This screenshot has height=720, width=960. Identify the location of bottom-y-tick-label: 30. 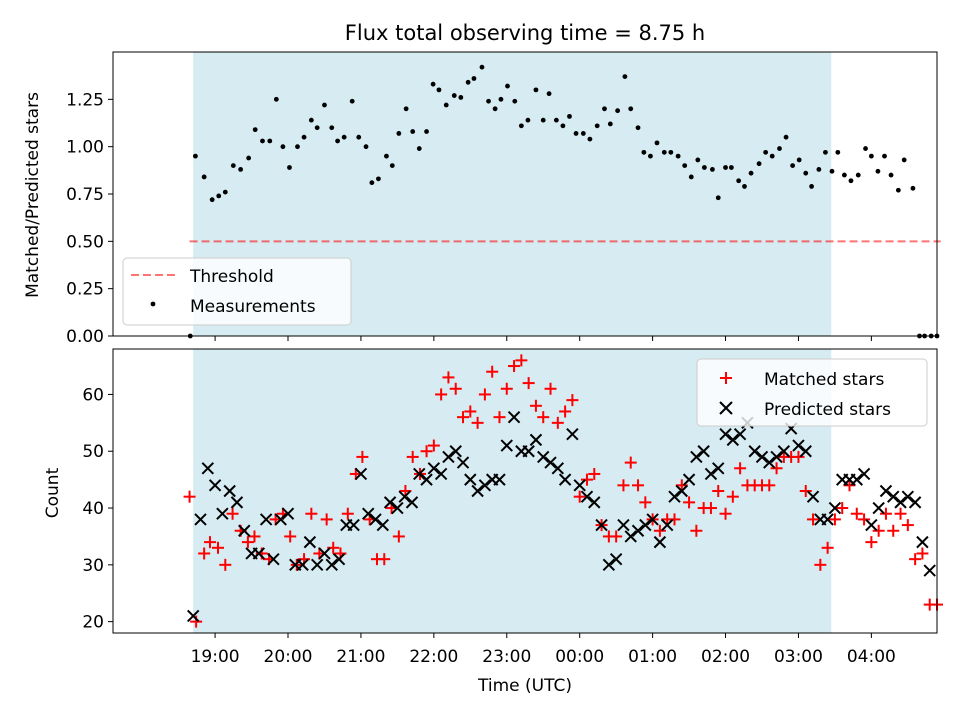
(93, 566).